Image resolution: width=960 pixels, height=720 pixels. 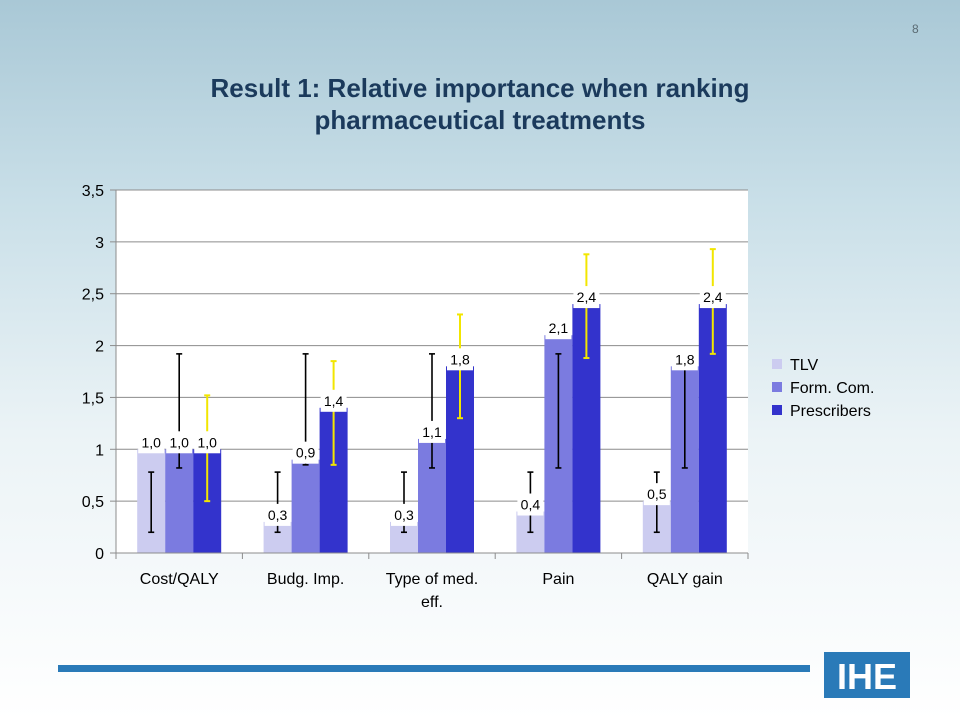 I want to click on x-tick-label: Budg. Imp., so click(x=305, y=579).